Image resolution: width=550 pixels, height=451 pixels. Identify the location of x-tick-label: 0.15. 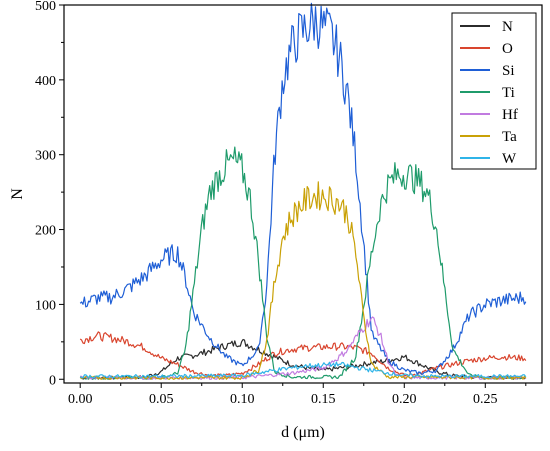
(323, 399).